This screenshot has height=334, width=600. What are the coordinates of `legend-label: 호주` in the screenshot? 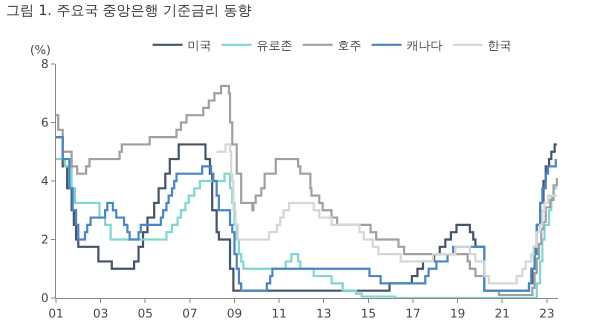 It's located at (350, 45).